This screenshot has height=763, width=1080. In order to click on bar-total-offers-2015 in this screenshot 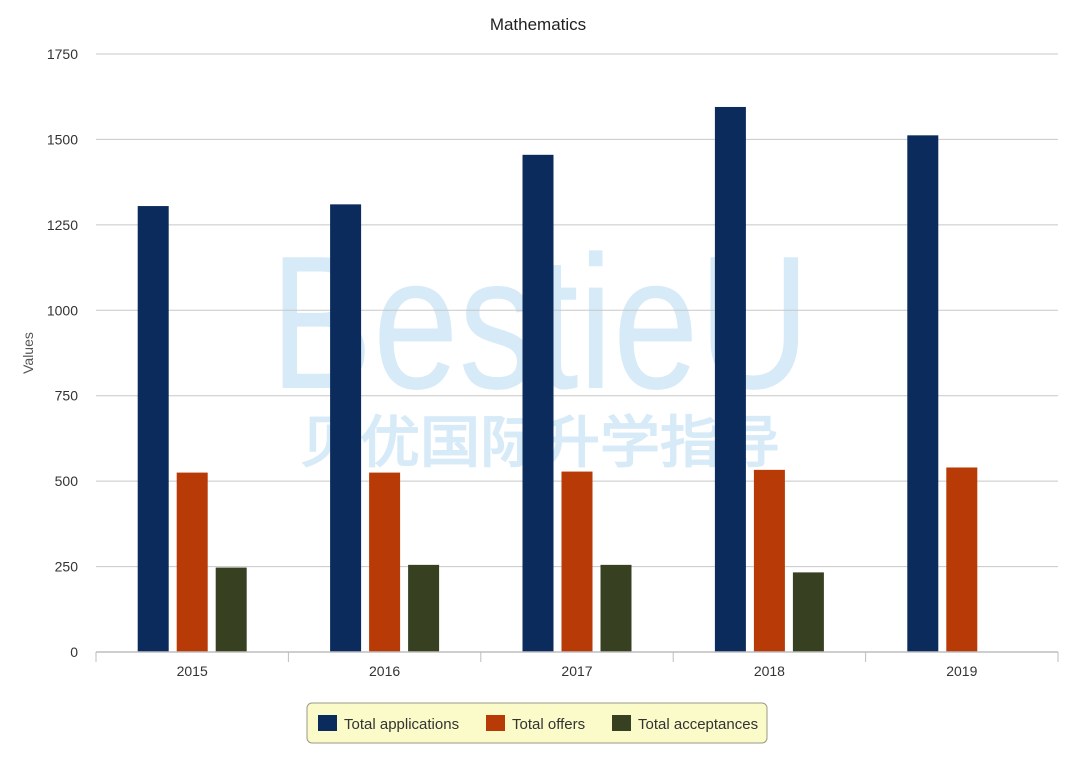, I will do `click(192, 562)`.